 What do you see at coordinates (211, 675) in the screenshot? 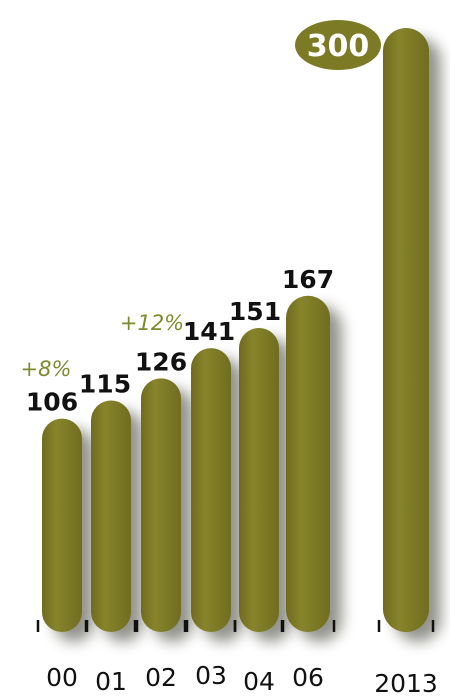
I see `category-label-03: 03` at bounding box center [211, 675].